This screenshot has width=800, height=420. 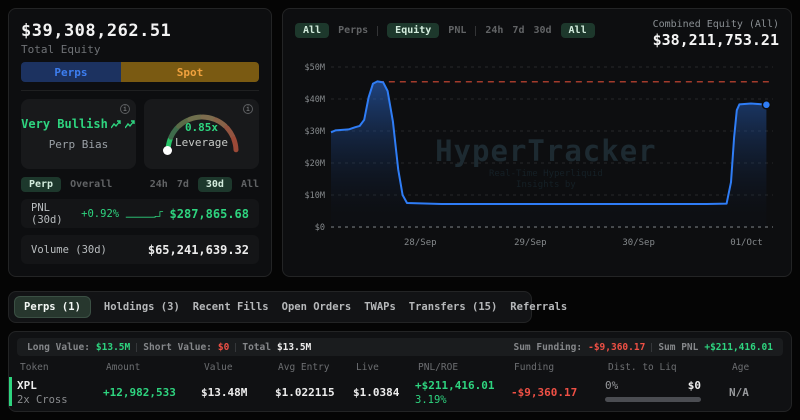 I want to click on tab-range-30d: 30d, so click(x=542, y=30).